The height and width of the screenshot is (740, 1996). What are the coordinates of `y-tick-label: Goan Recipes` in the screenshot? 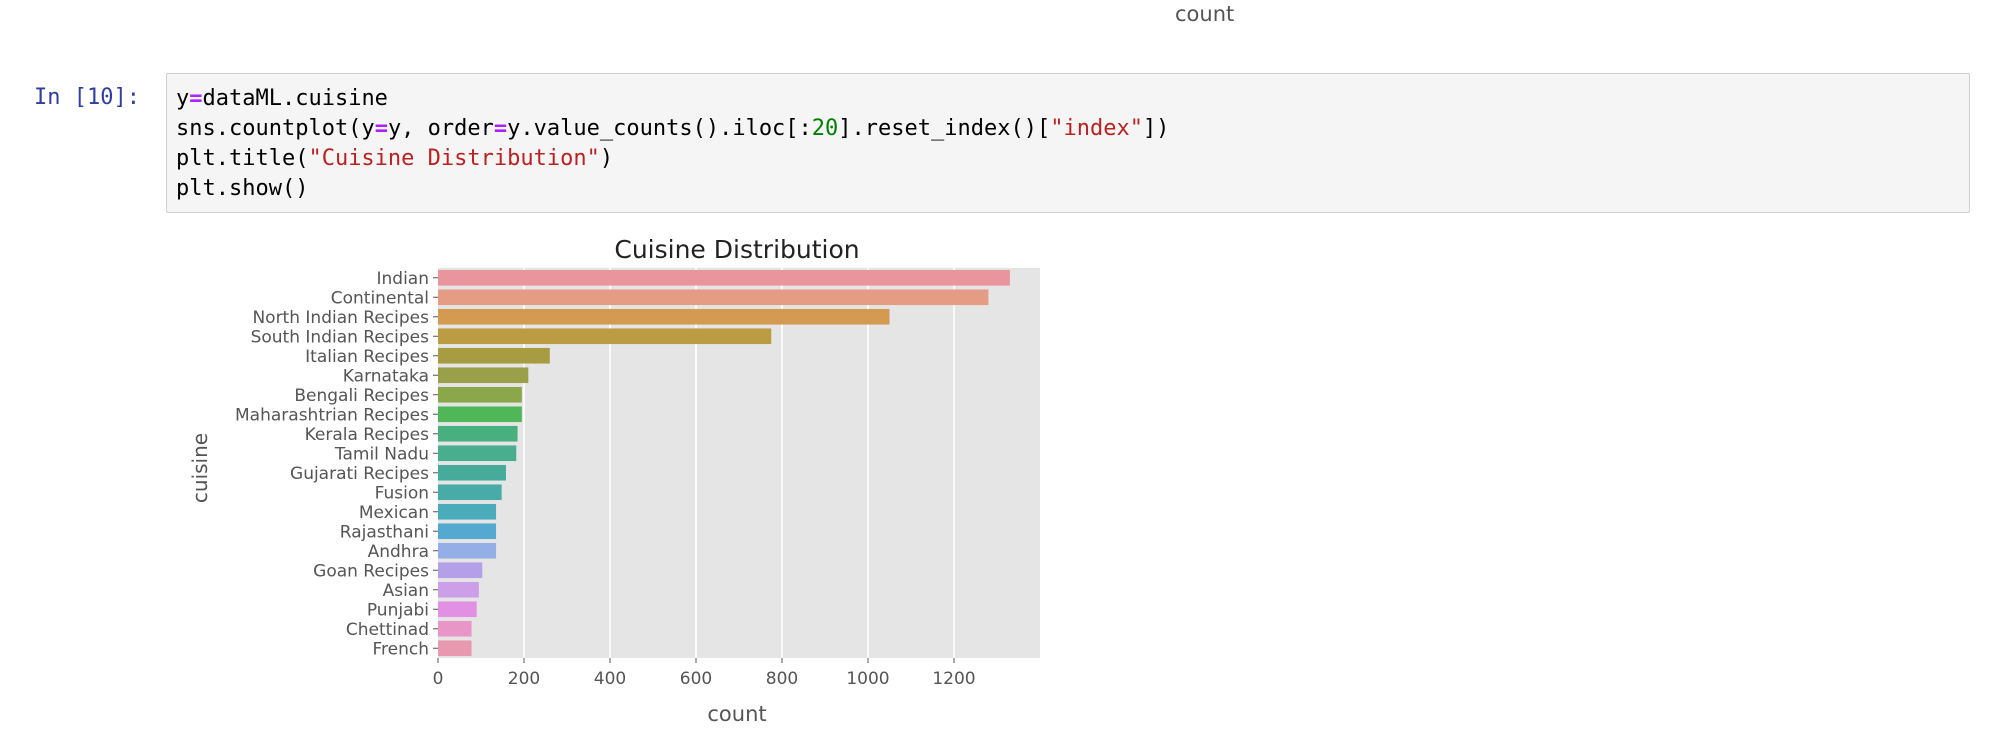 It's located at (371, 571).